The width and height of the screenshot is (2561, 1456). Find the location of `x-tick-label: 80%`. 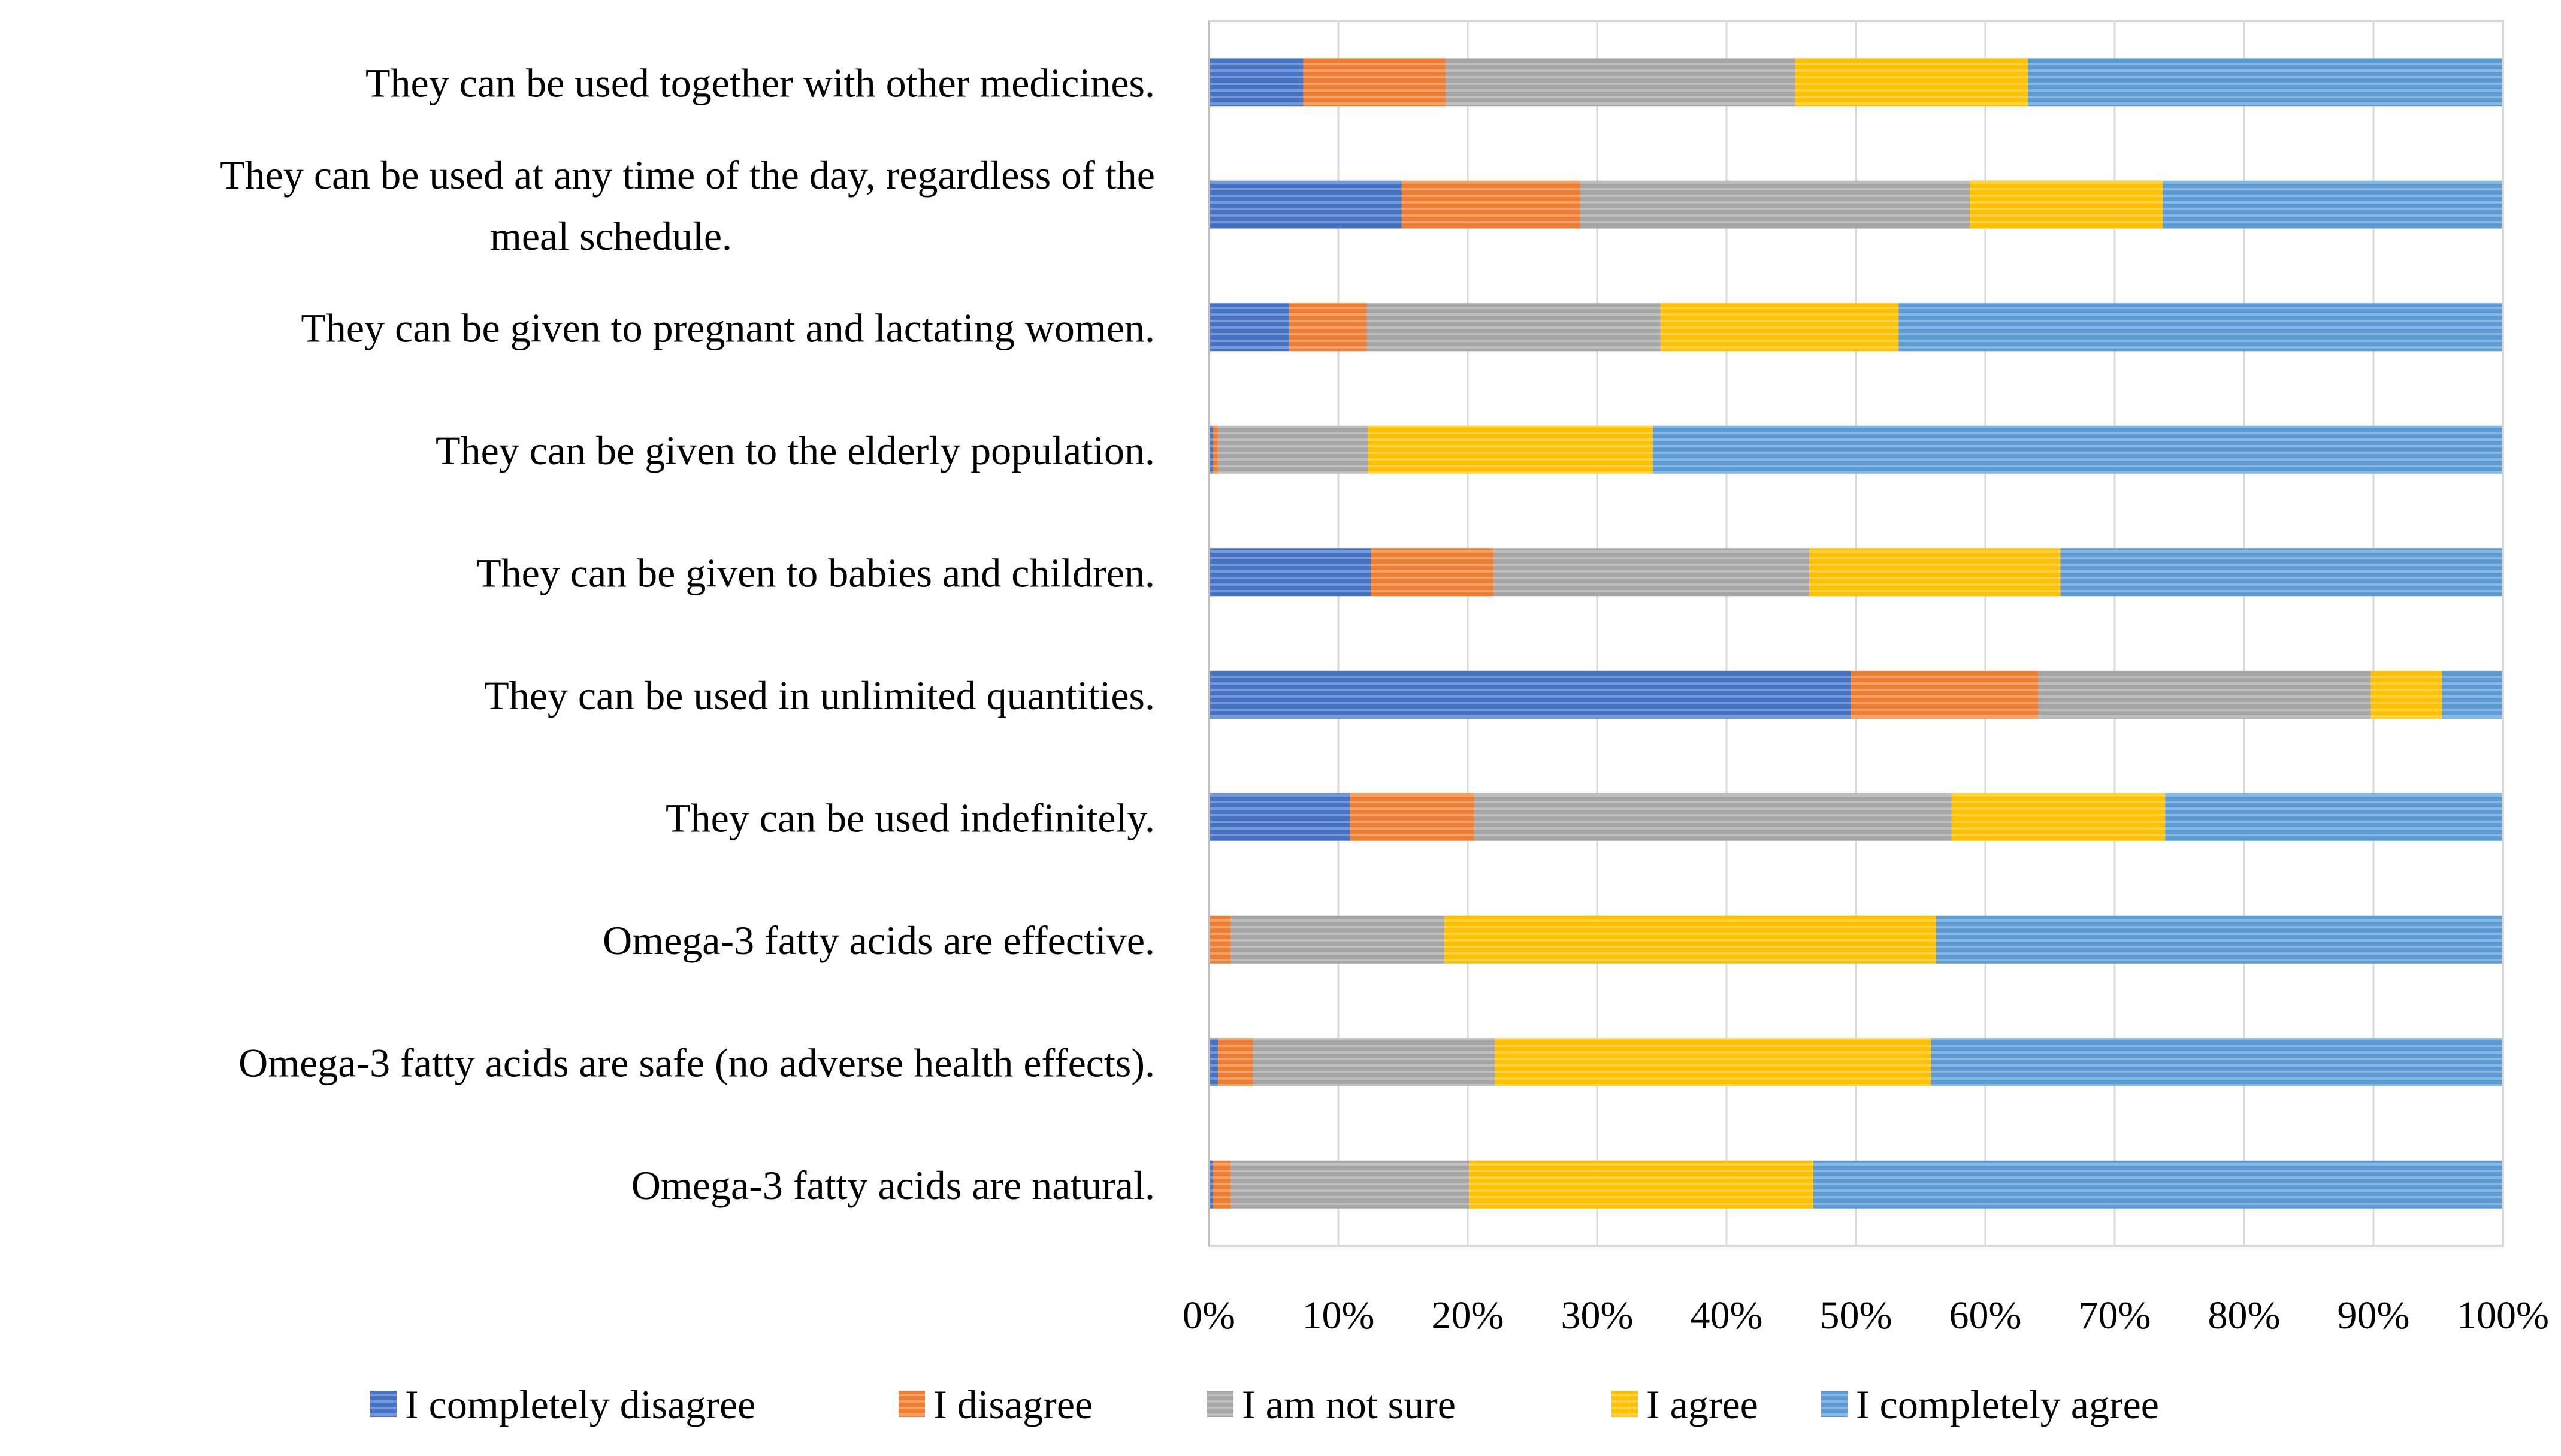

x-tick-label: 80% is located at coordinates (2244, 1315).